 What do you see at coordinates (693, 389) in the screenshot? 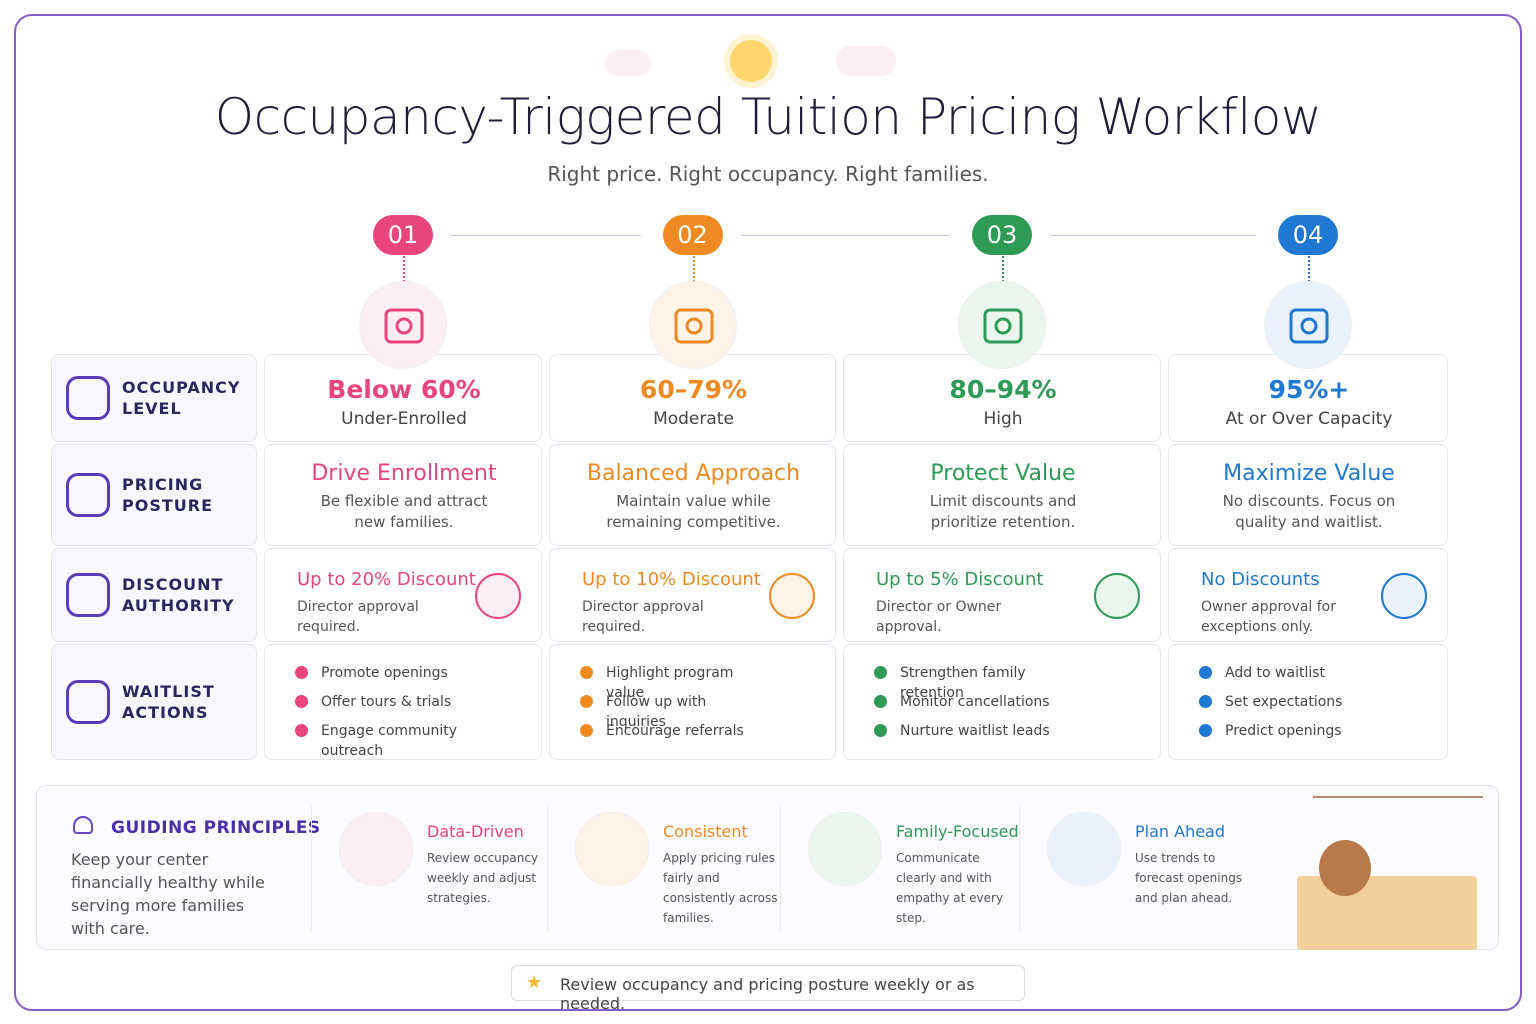
I see `occupancy-range: 60–79%` at bounding box center [693, 389].